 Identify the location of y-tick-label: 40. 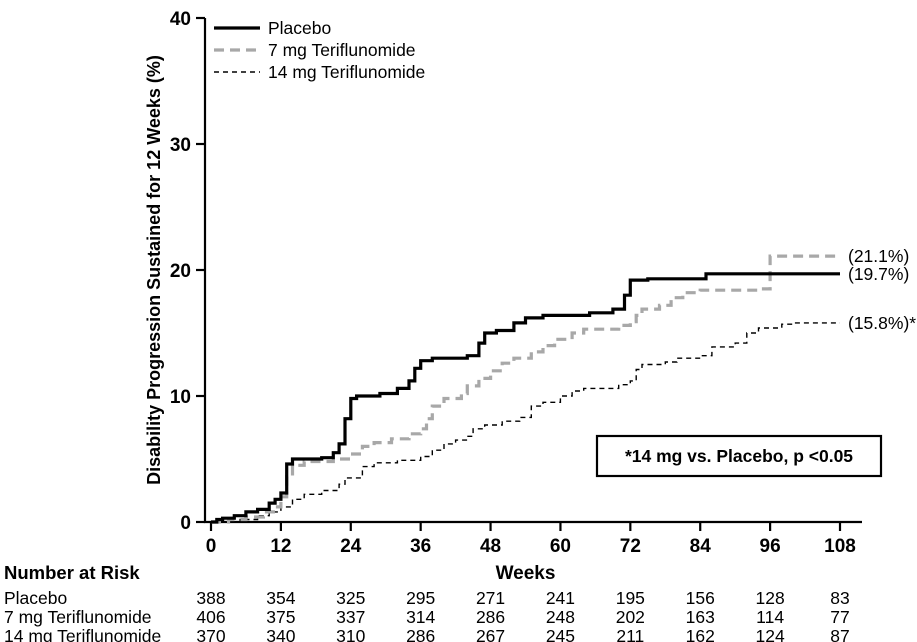
(180, 19).